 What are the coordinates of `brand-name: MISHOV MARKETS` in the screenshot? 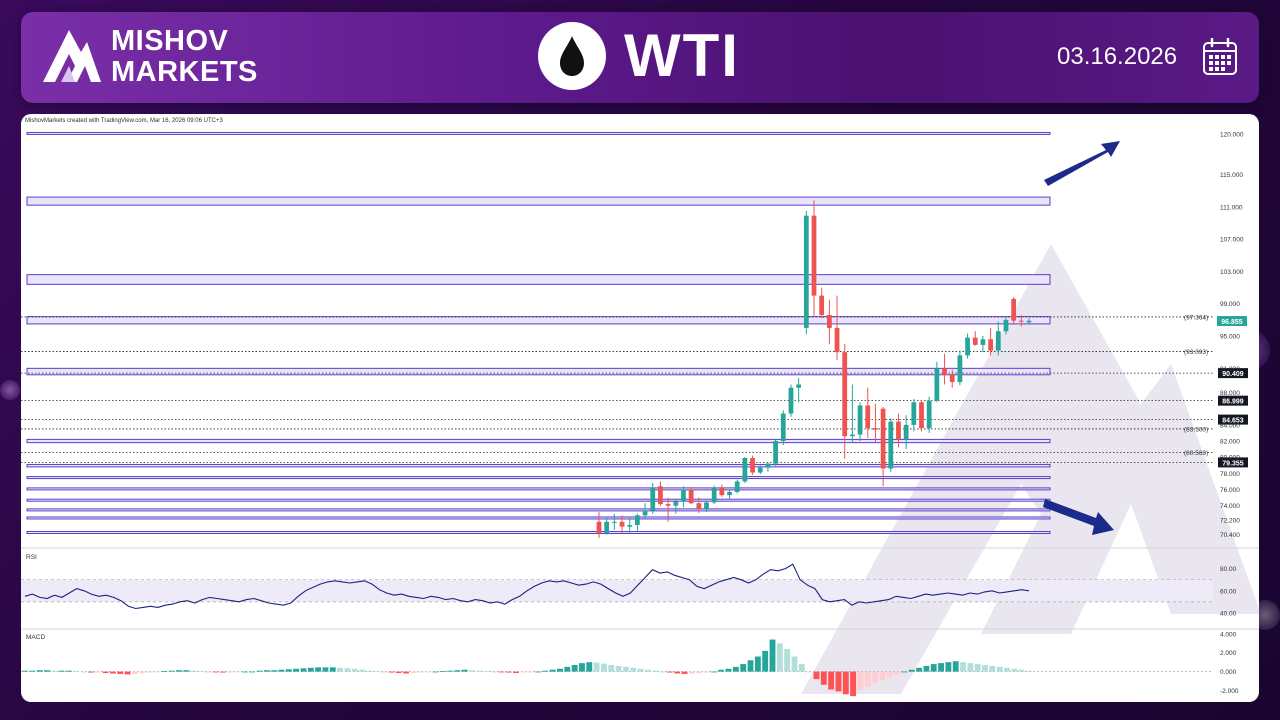 It's located at (184, 57).